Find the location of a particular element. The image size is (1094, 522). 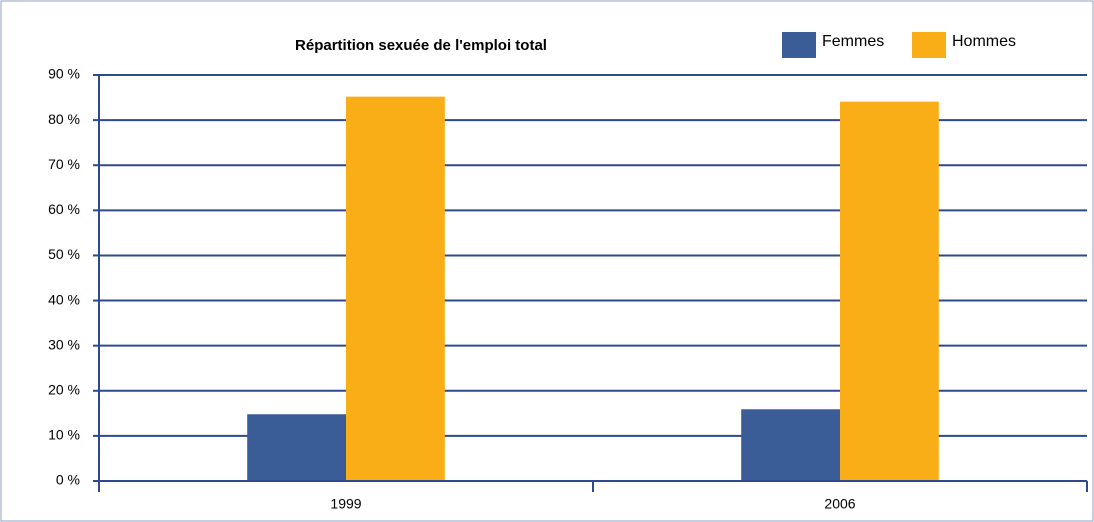

y-tick-label: 20 % is located at coordinates (64, 389).